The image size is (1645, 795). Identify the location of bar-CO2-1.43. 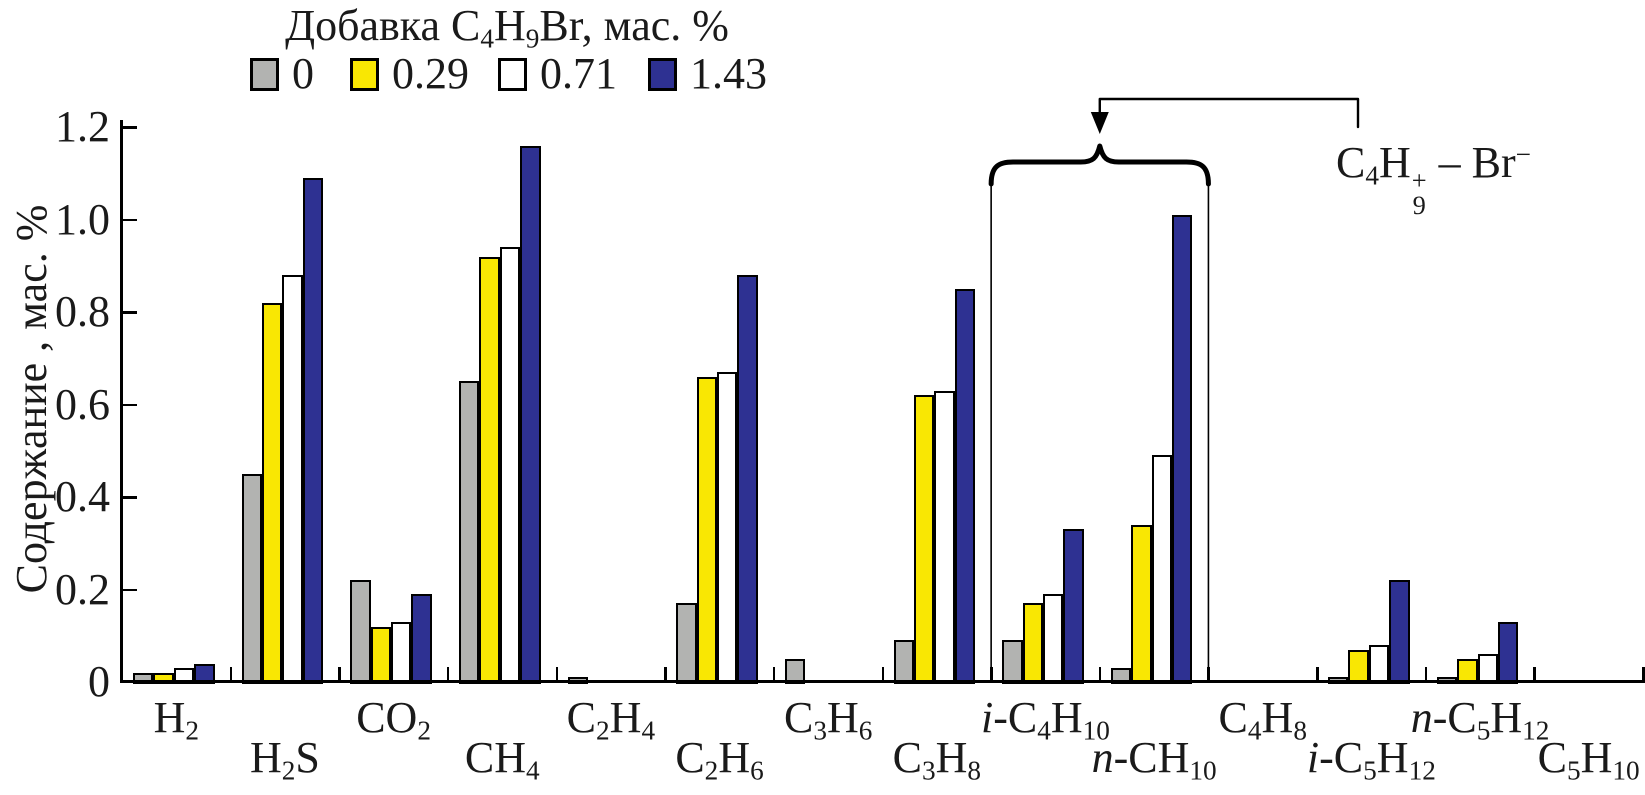
(421, 639).